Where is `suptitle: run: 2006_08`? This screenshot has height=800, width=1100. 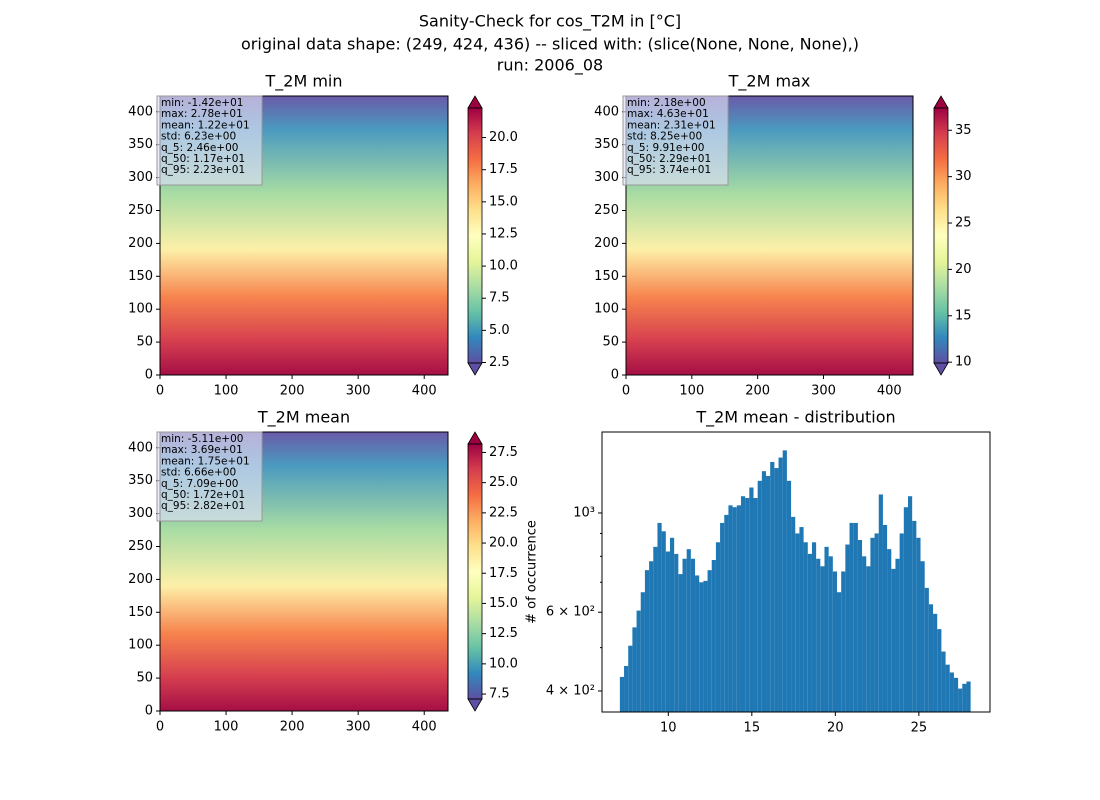
suptitle: run: 2006_08 is located at coordinates (550, 66).